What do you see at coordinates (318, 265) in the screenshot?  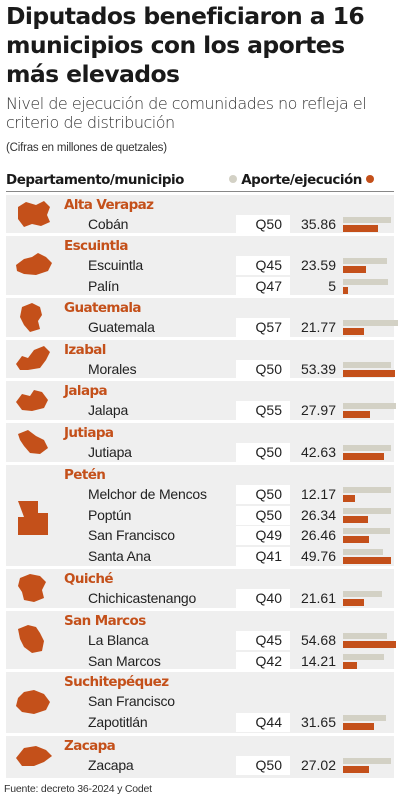 I see `ejecucion-value: 23.59` at bounding box center [318, 265].